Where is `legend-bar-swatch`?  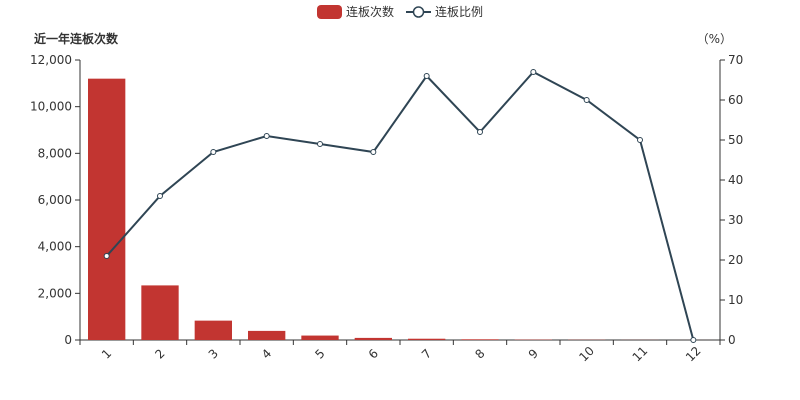
legend-bar-swatch is located at coordinates (329, 12).